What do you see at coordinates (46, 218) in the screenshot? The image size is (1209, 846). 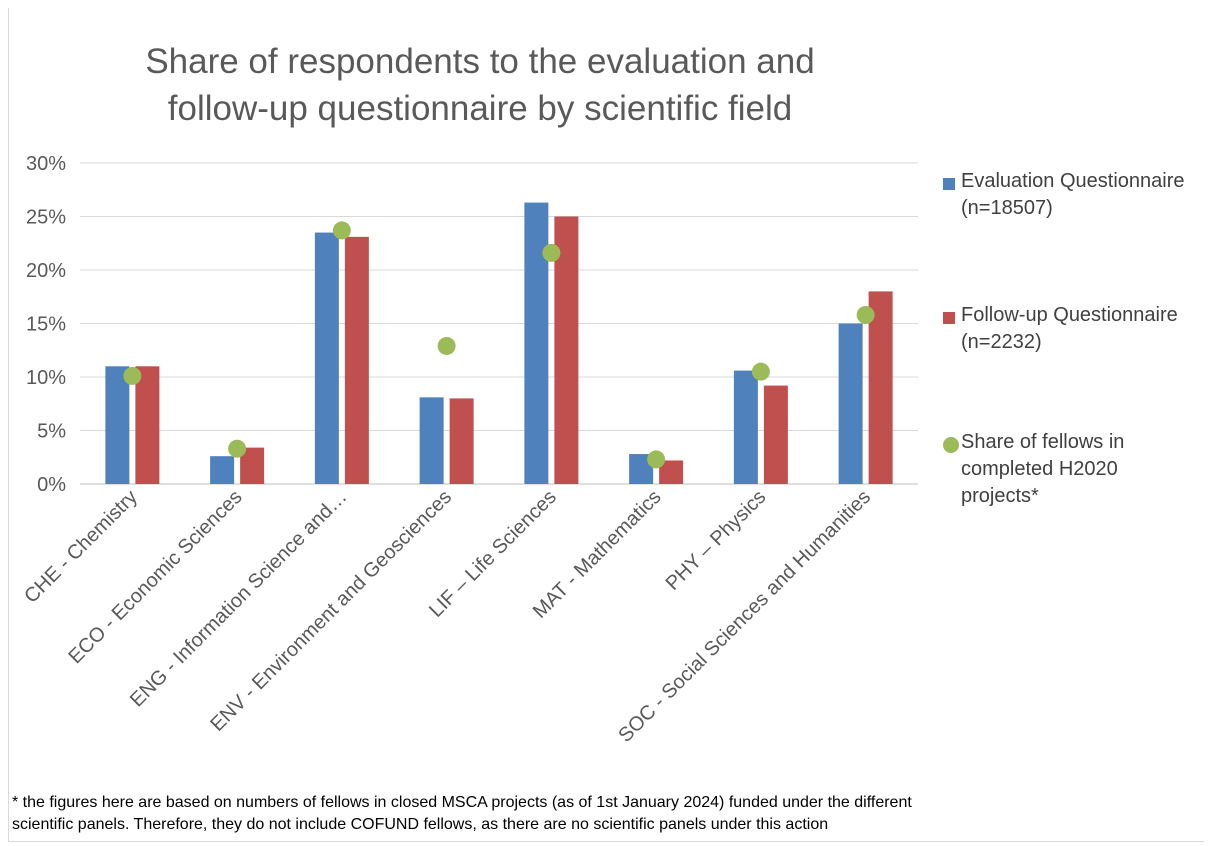 I see `y-tick-label: 25%` at bounding box center [46, 218].